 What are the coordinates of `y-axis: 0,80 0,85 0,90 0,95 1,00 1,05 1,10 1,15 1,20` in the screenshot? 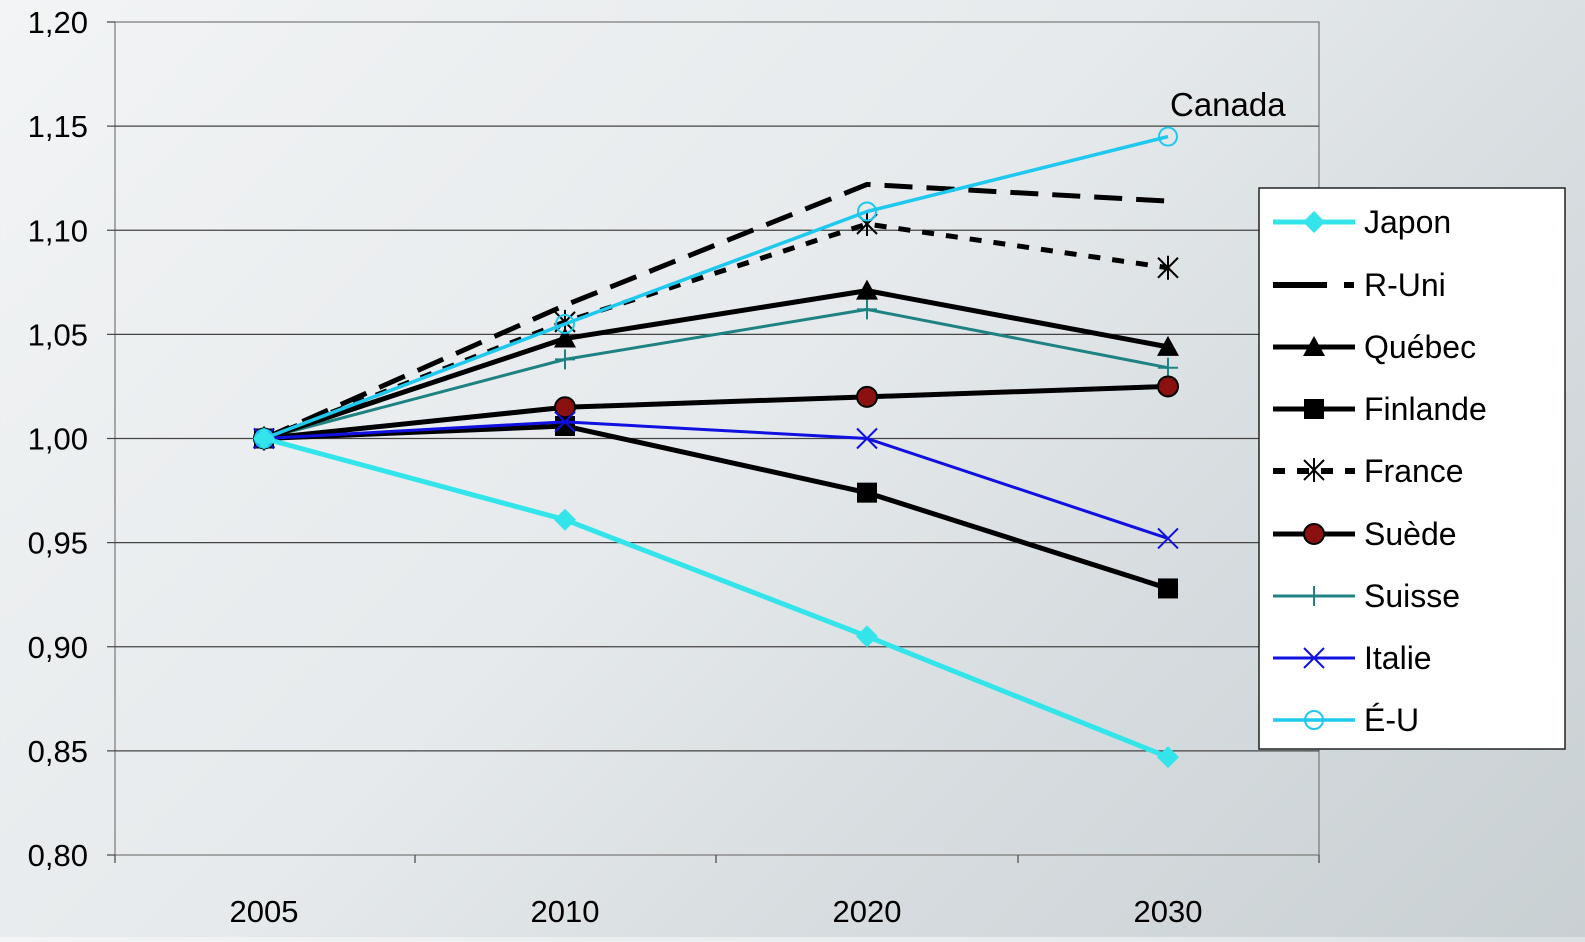 It's located at (71, 439).